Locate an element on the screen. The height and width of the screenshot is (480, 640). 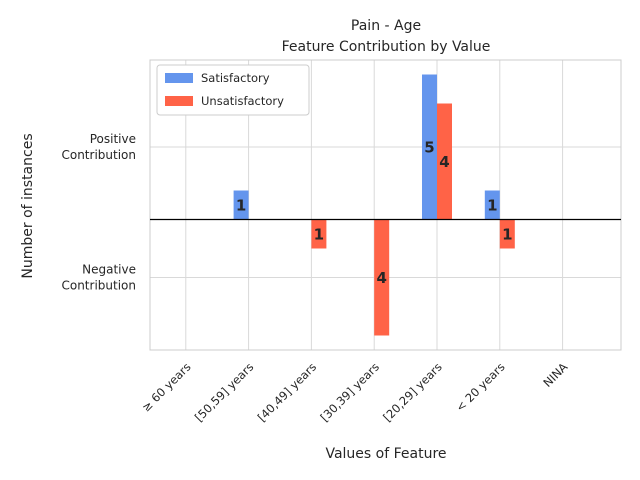
bar-unsatisfactory-40-49-years is located at coordinates (319, 234).